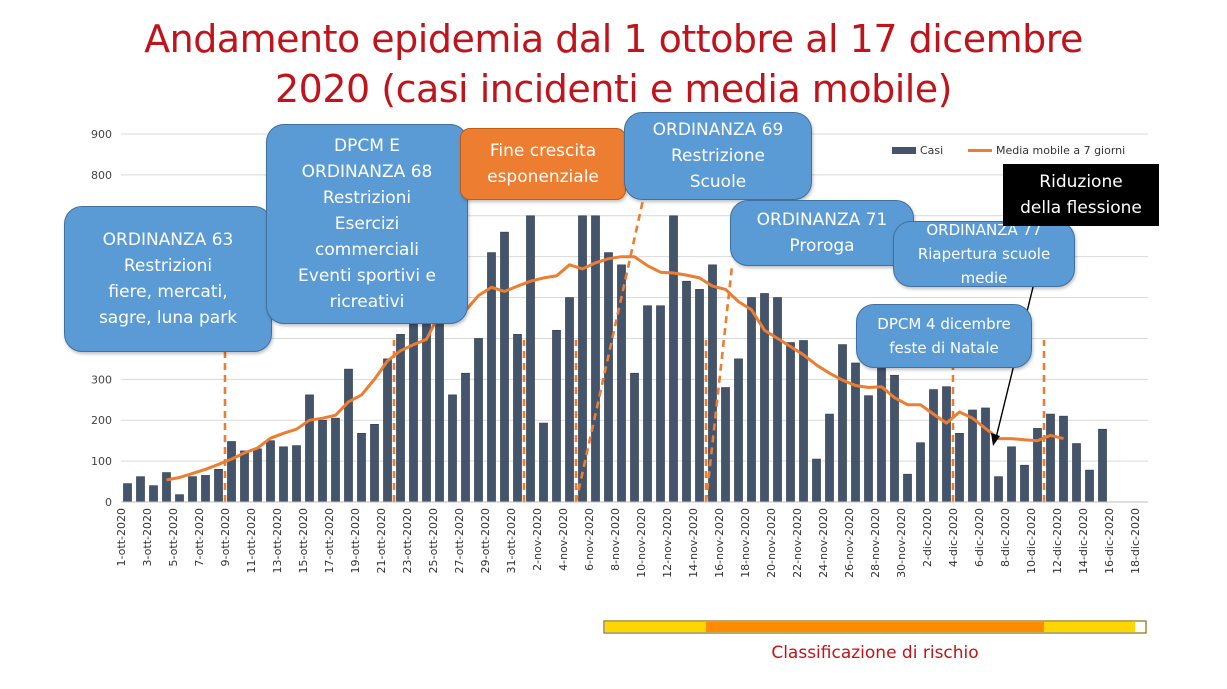 This screenshot has width=1227, height=689. I want to click on callout-ordinanza-69: ORDINANZA 69 Restrizione Scuole, so click(718, 156).